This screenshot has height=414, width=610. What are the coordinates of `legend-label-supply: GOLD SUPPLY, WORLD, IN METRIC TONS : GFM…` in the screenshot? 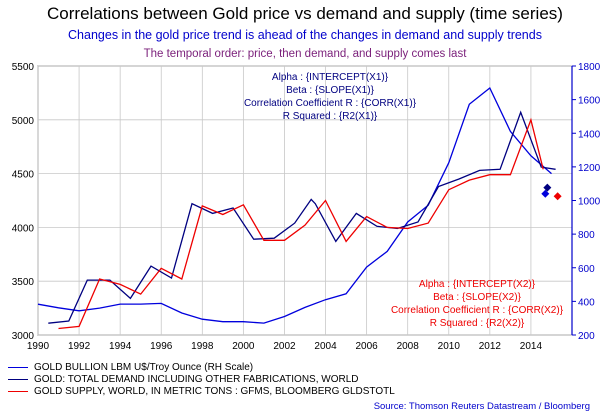 It's located at (214, 391).